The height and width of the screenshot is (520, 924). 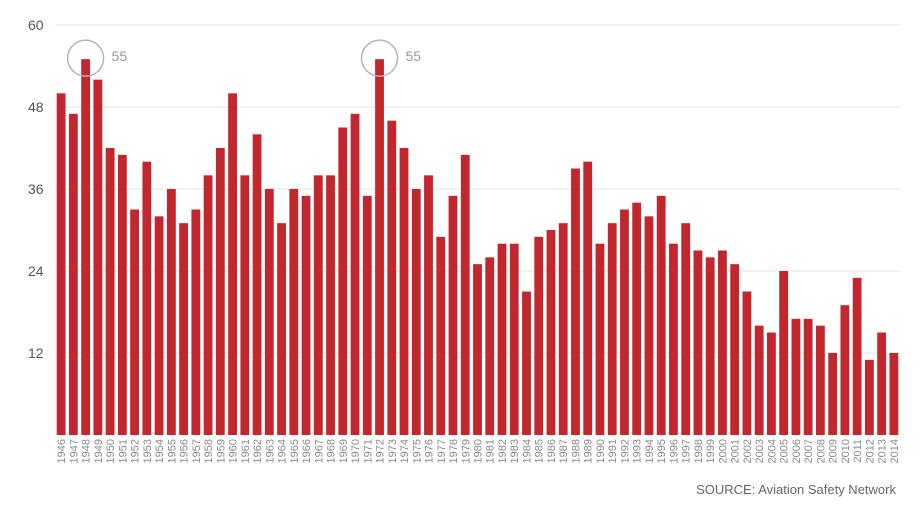 I want to click on annotations: 55 55, so click(x=243, y=58).